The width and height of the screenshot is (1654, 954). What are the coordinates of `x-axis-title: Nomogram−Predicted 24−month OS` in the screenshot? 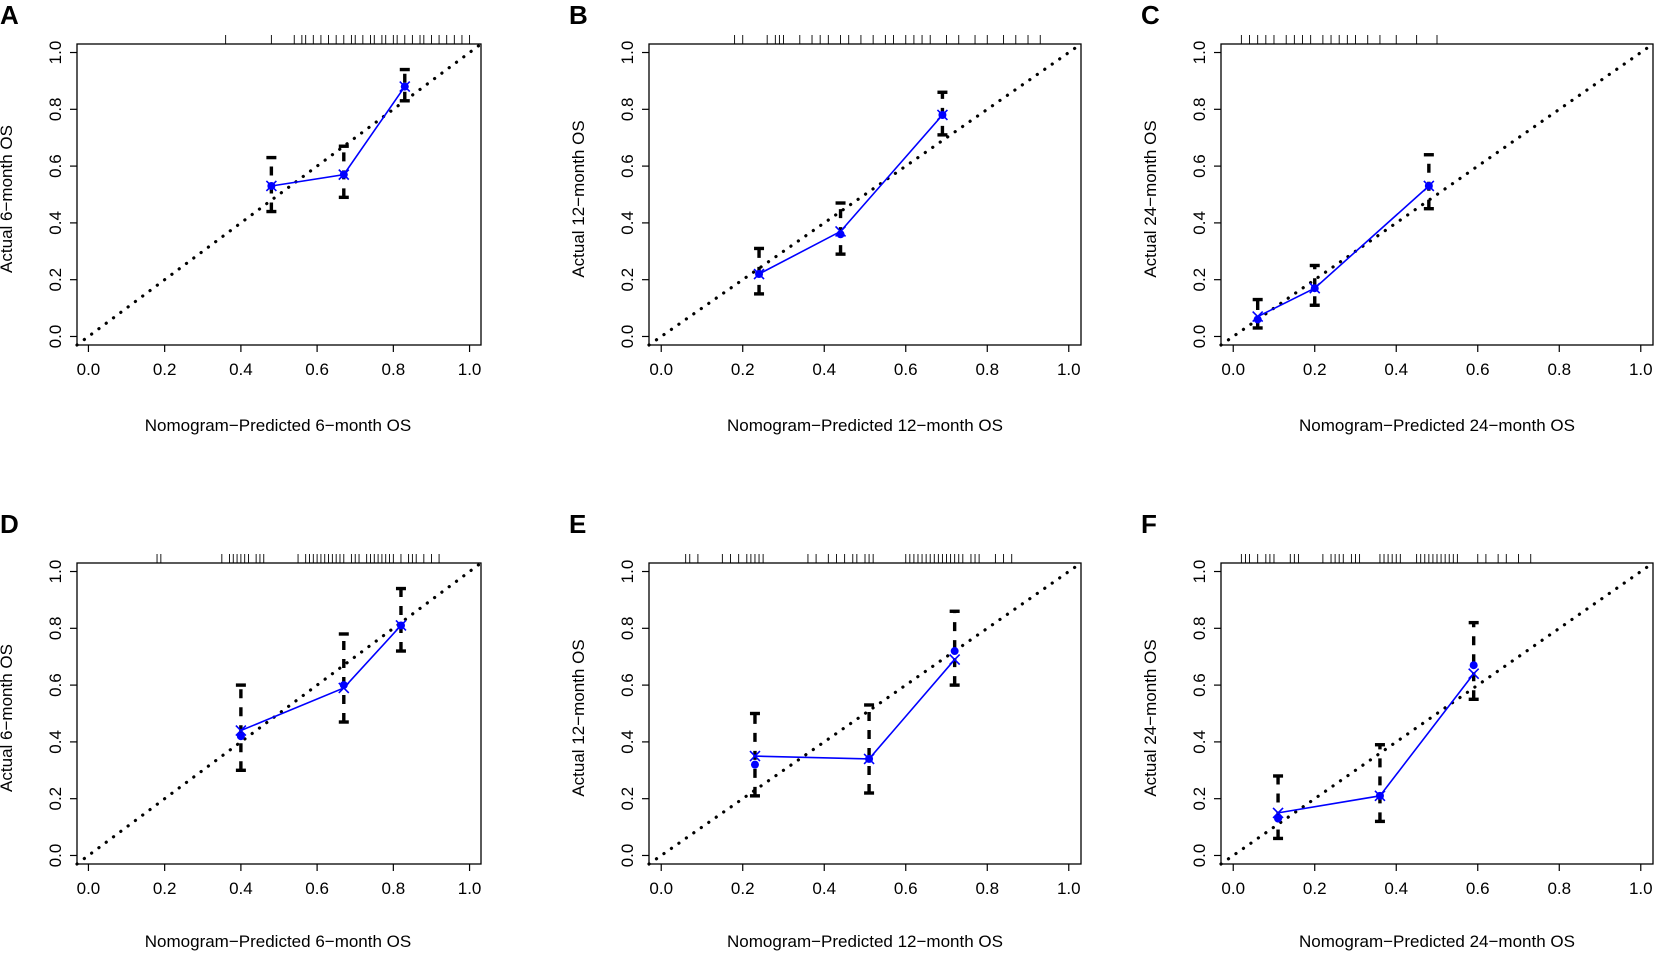 It's located at (1437, 941).